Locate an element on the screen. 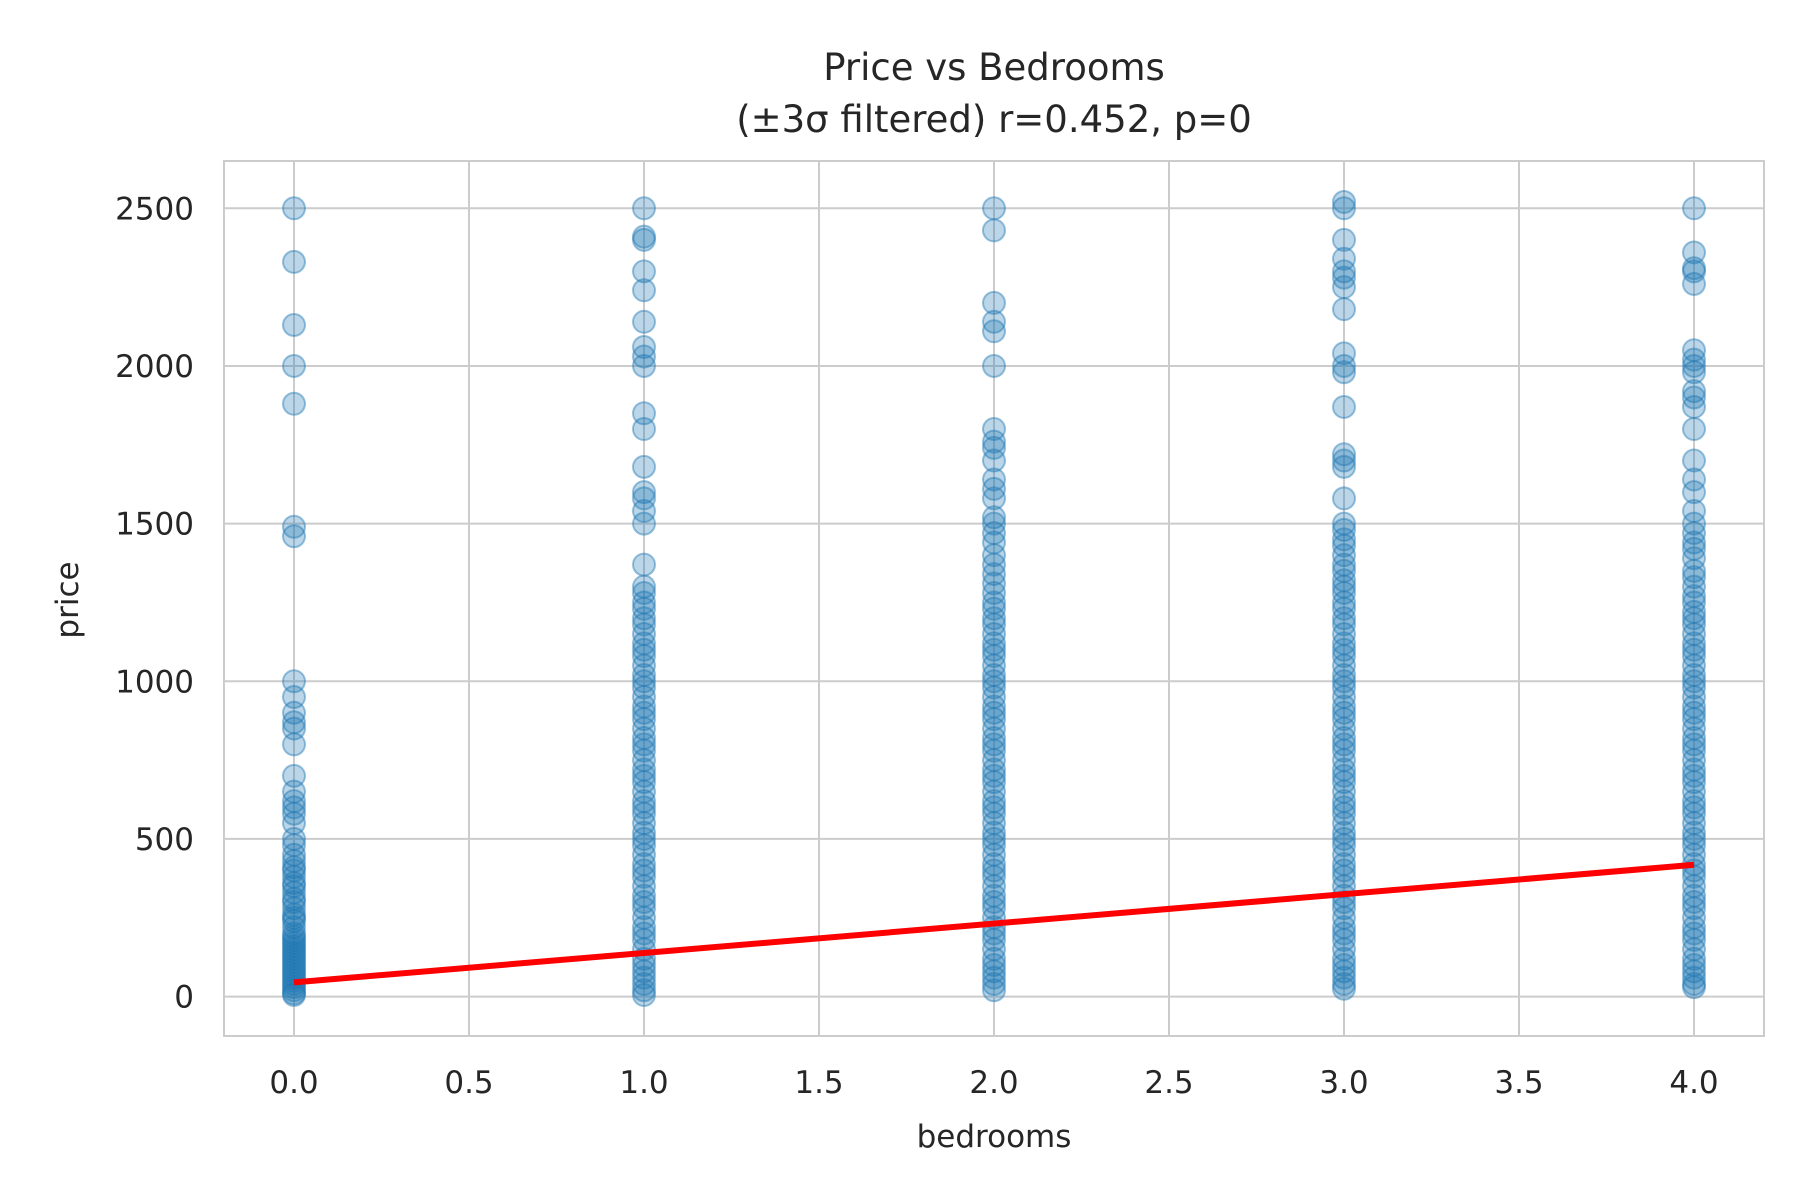 This screenshot has width=1800, height=1200. x-tick-label: 2.5 is located at coordinates (1168, 1083).